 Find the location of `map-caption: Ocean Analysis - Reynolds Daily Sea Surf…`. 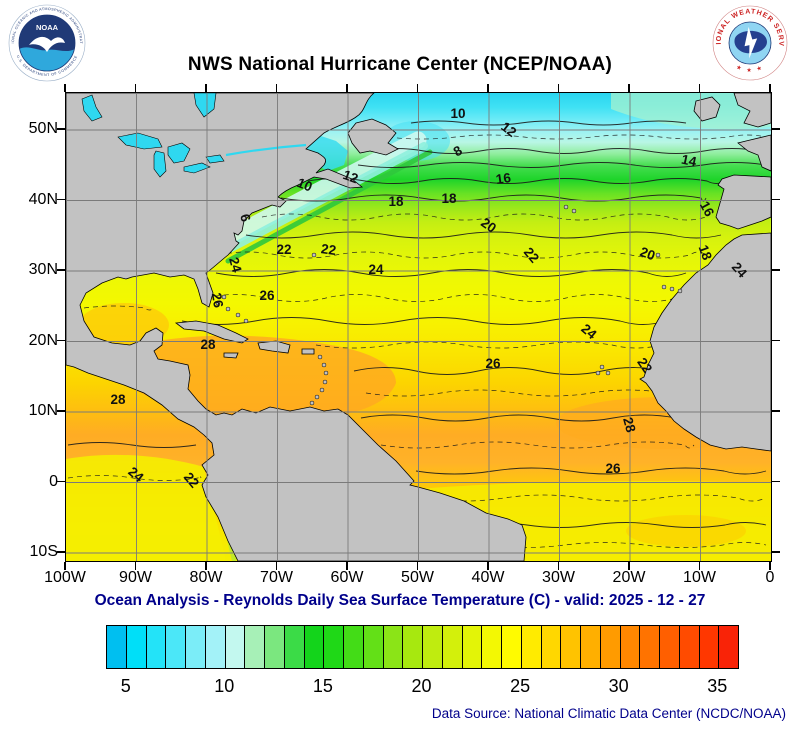

map-caption: Ocean Analysis - Reynolds Daily Sea Surf… is located at coordinates (400, 600).